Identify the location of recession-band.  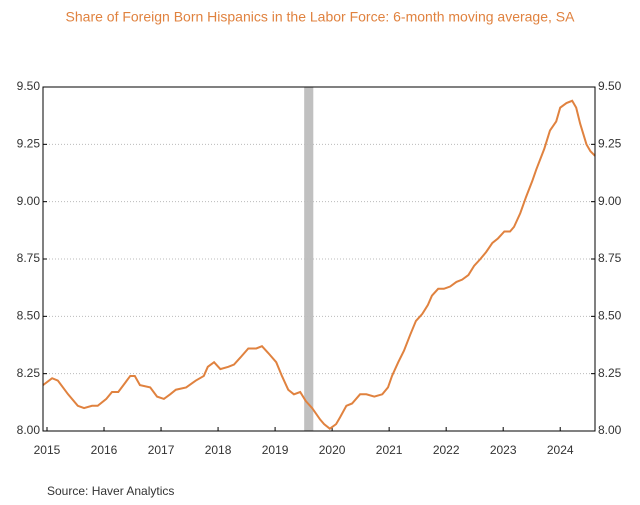
(309, 259).